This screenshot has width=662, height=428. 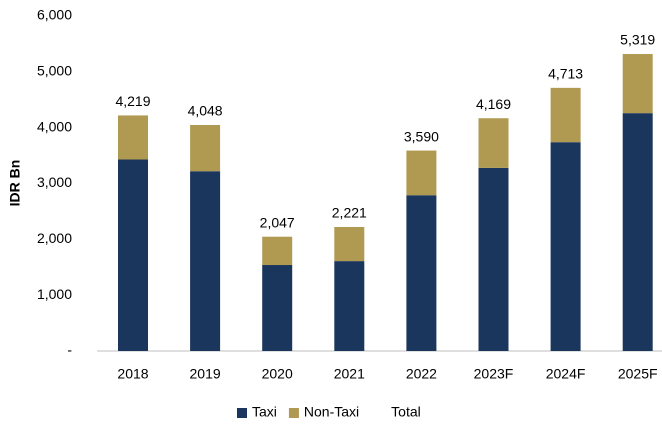 I want to click on x-tick-label: 2022, so click(x=421, y=374).